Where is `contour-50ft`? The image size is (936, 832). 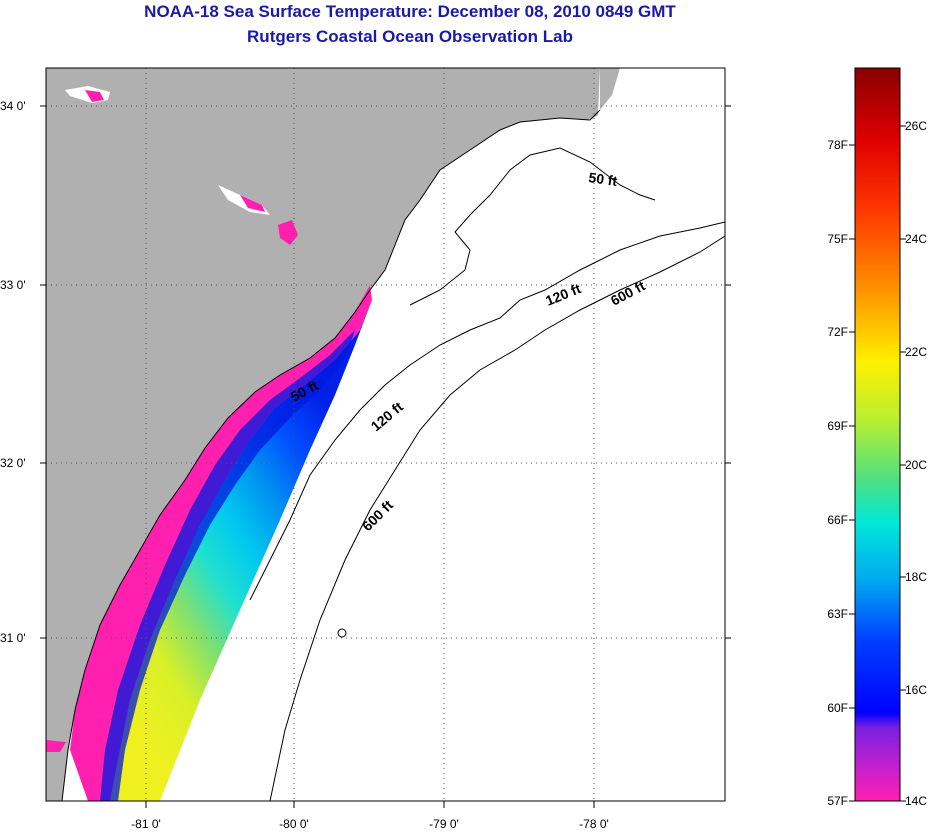 contour-50ft is located at coordinates (532, 226).